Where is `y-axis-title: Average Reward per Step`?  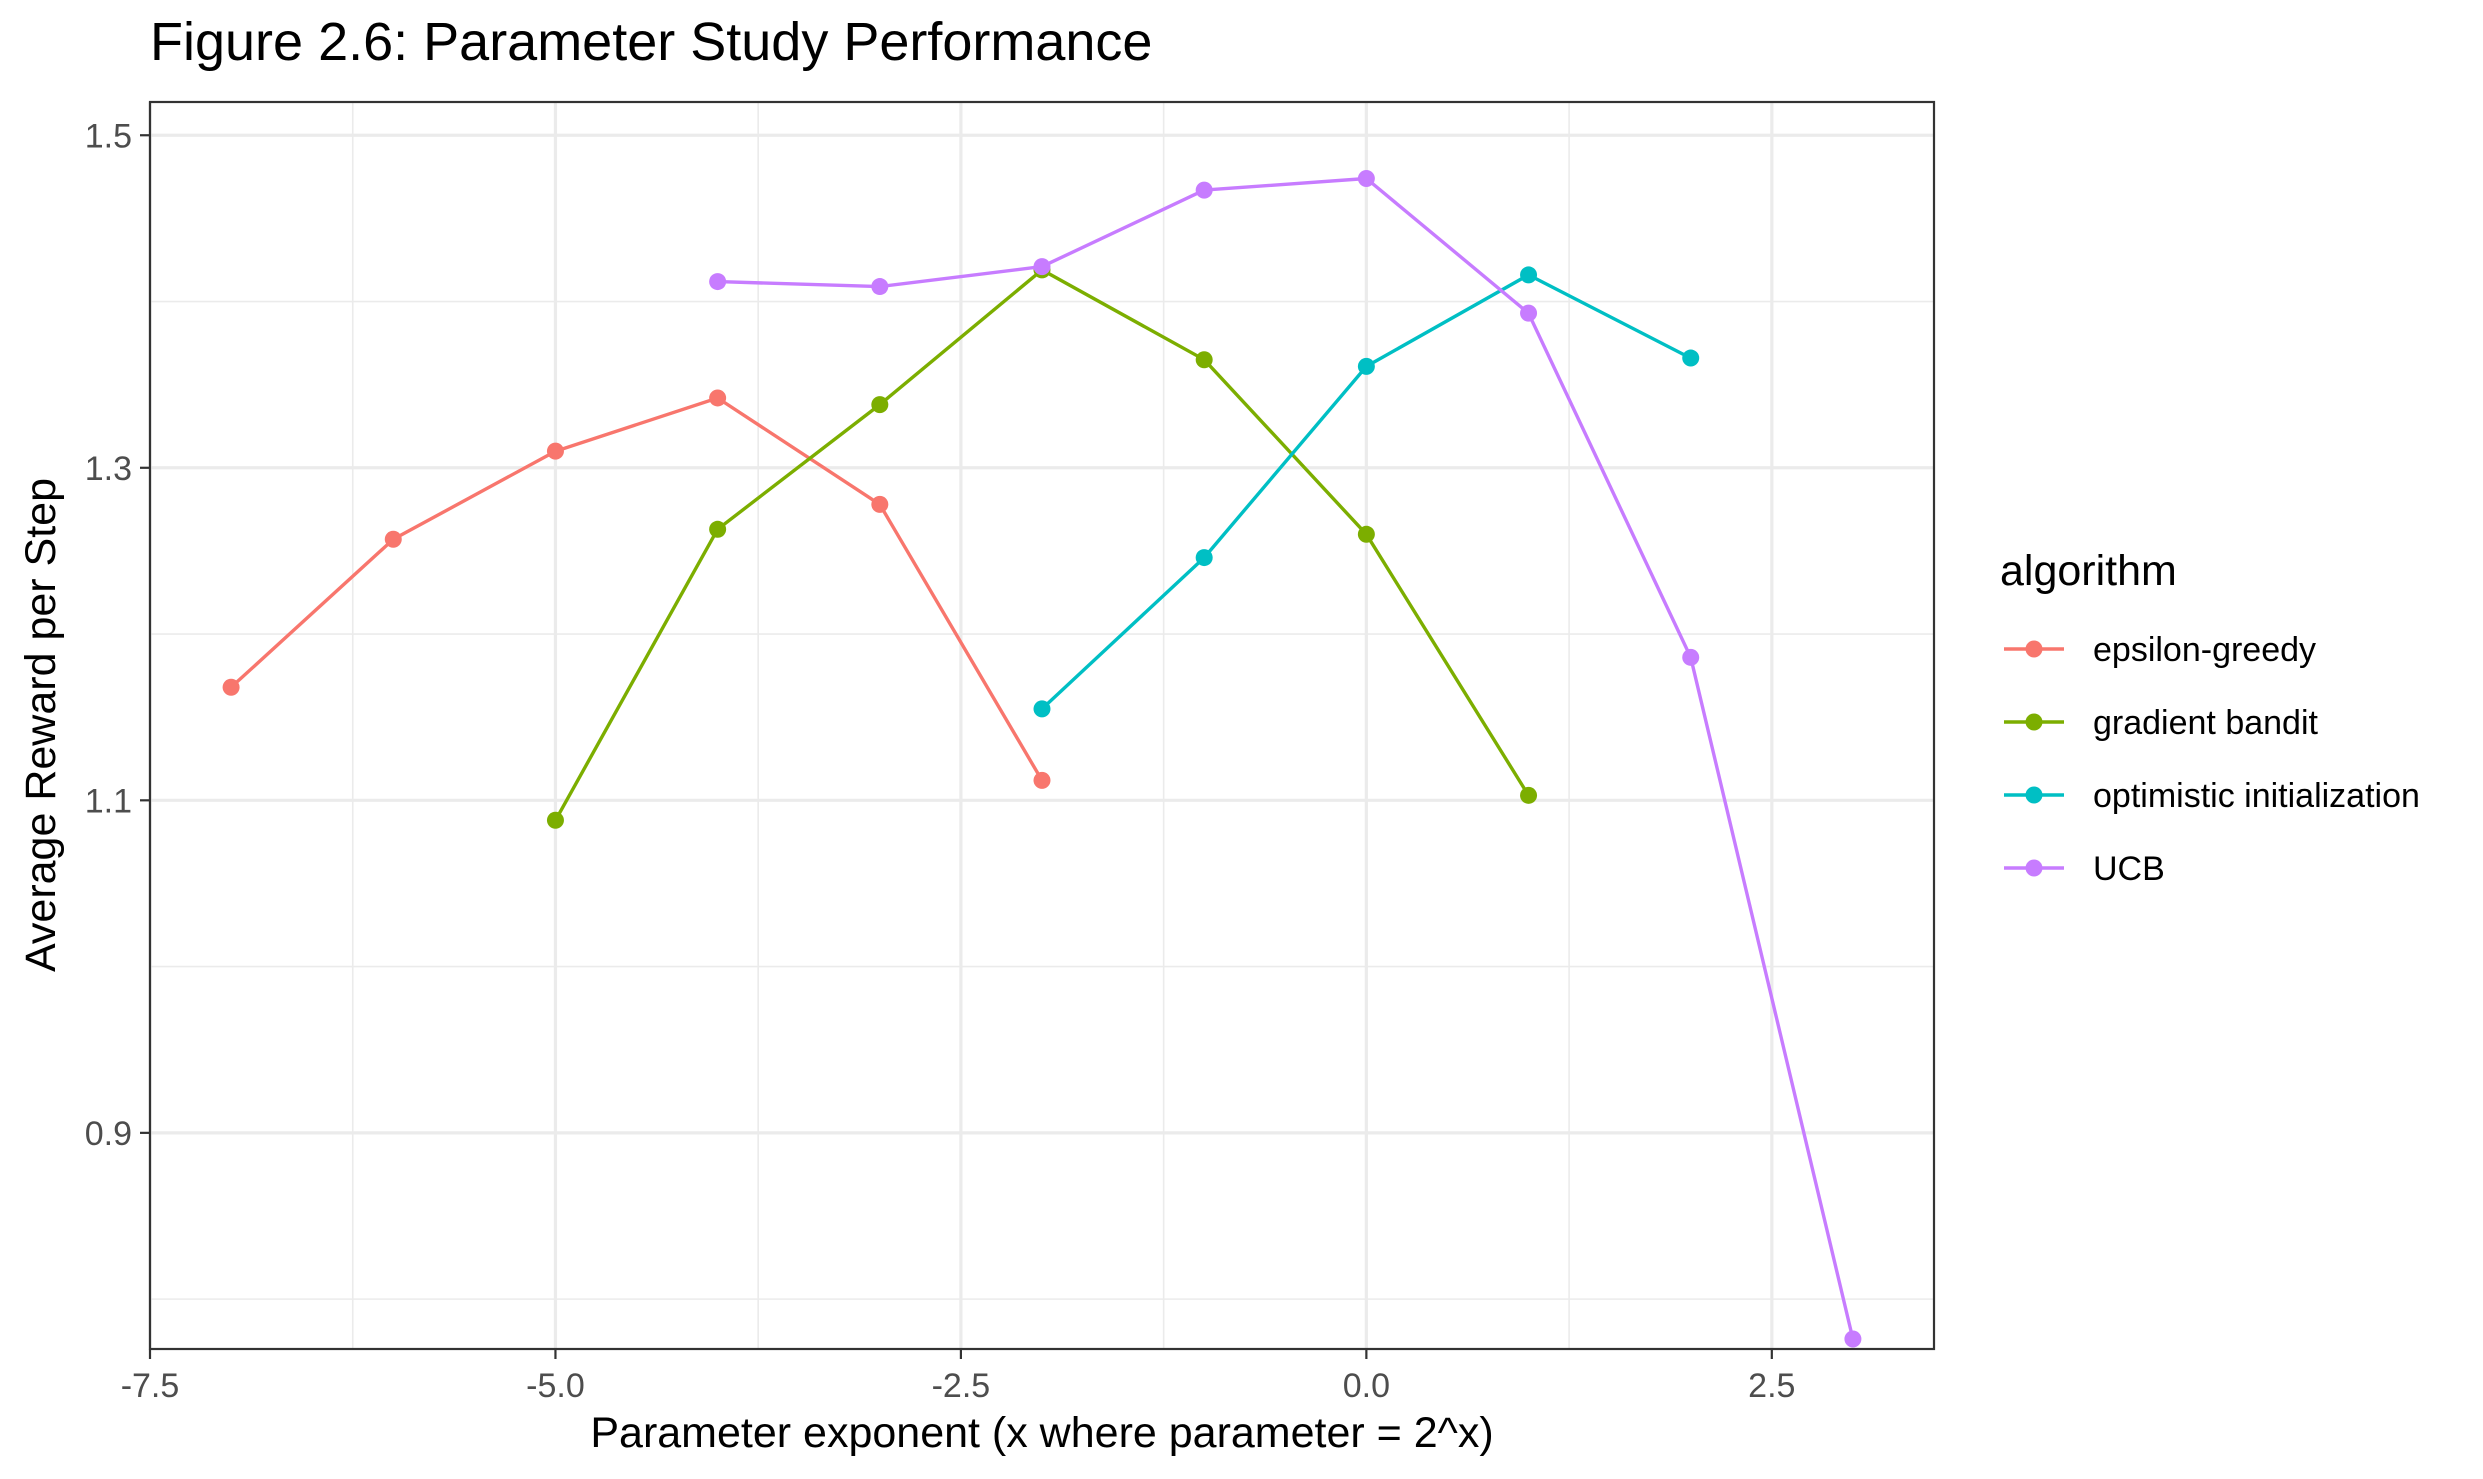 y-axis-title: Average Reward per Step is located at coordinates (41, 725).